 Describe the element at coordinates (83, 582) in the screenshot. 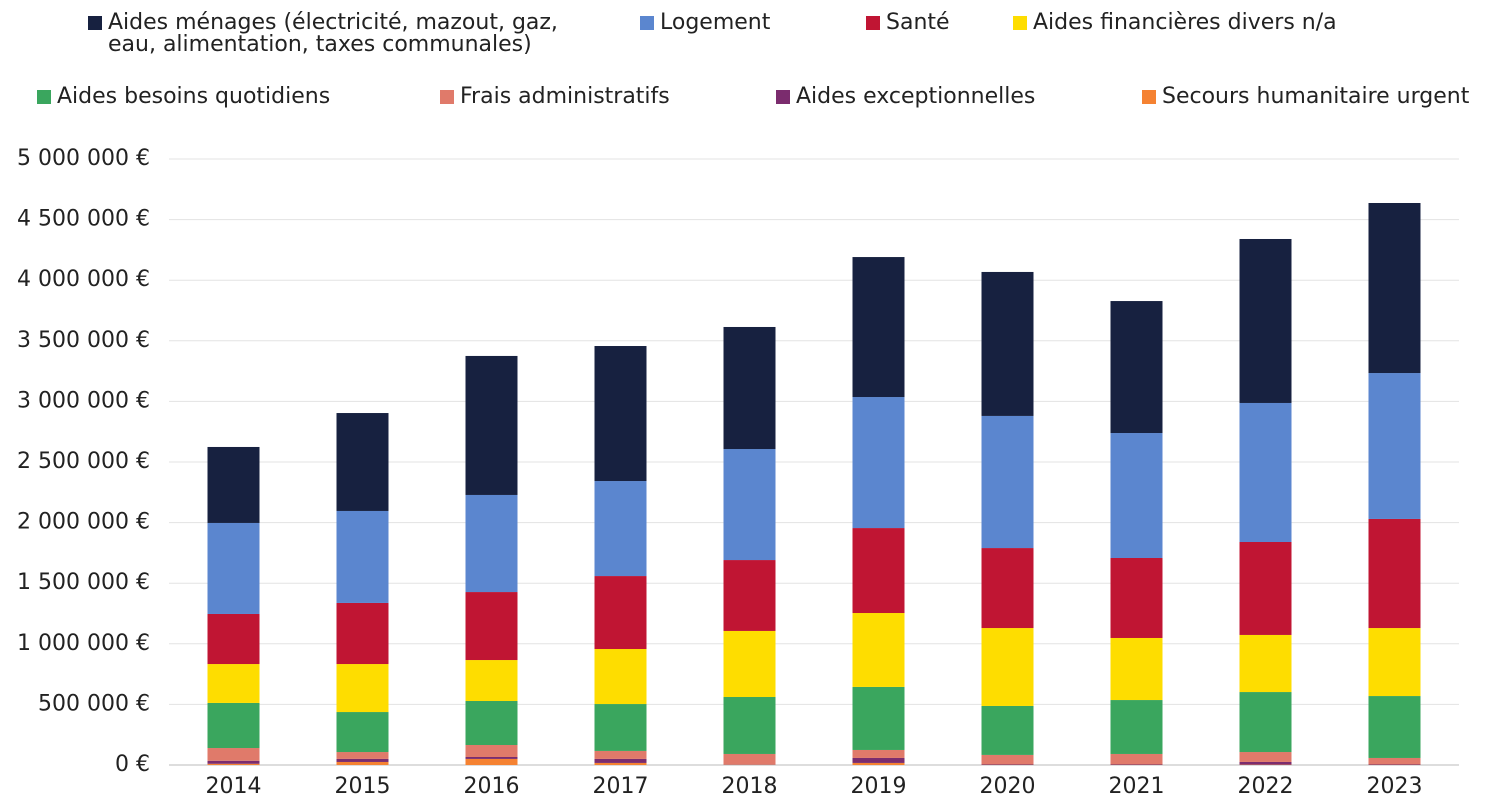

I see `y-tick-label: 1 500 000 €` at that location.